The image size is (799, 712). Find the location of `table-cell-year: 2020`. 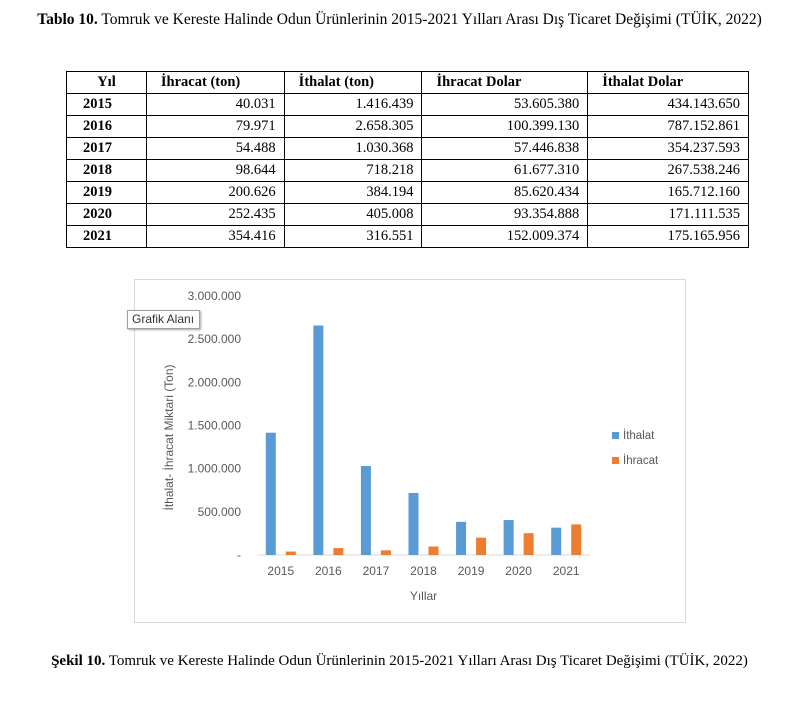

table-cell-year: 2020 is located at coordinates (106, 214).